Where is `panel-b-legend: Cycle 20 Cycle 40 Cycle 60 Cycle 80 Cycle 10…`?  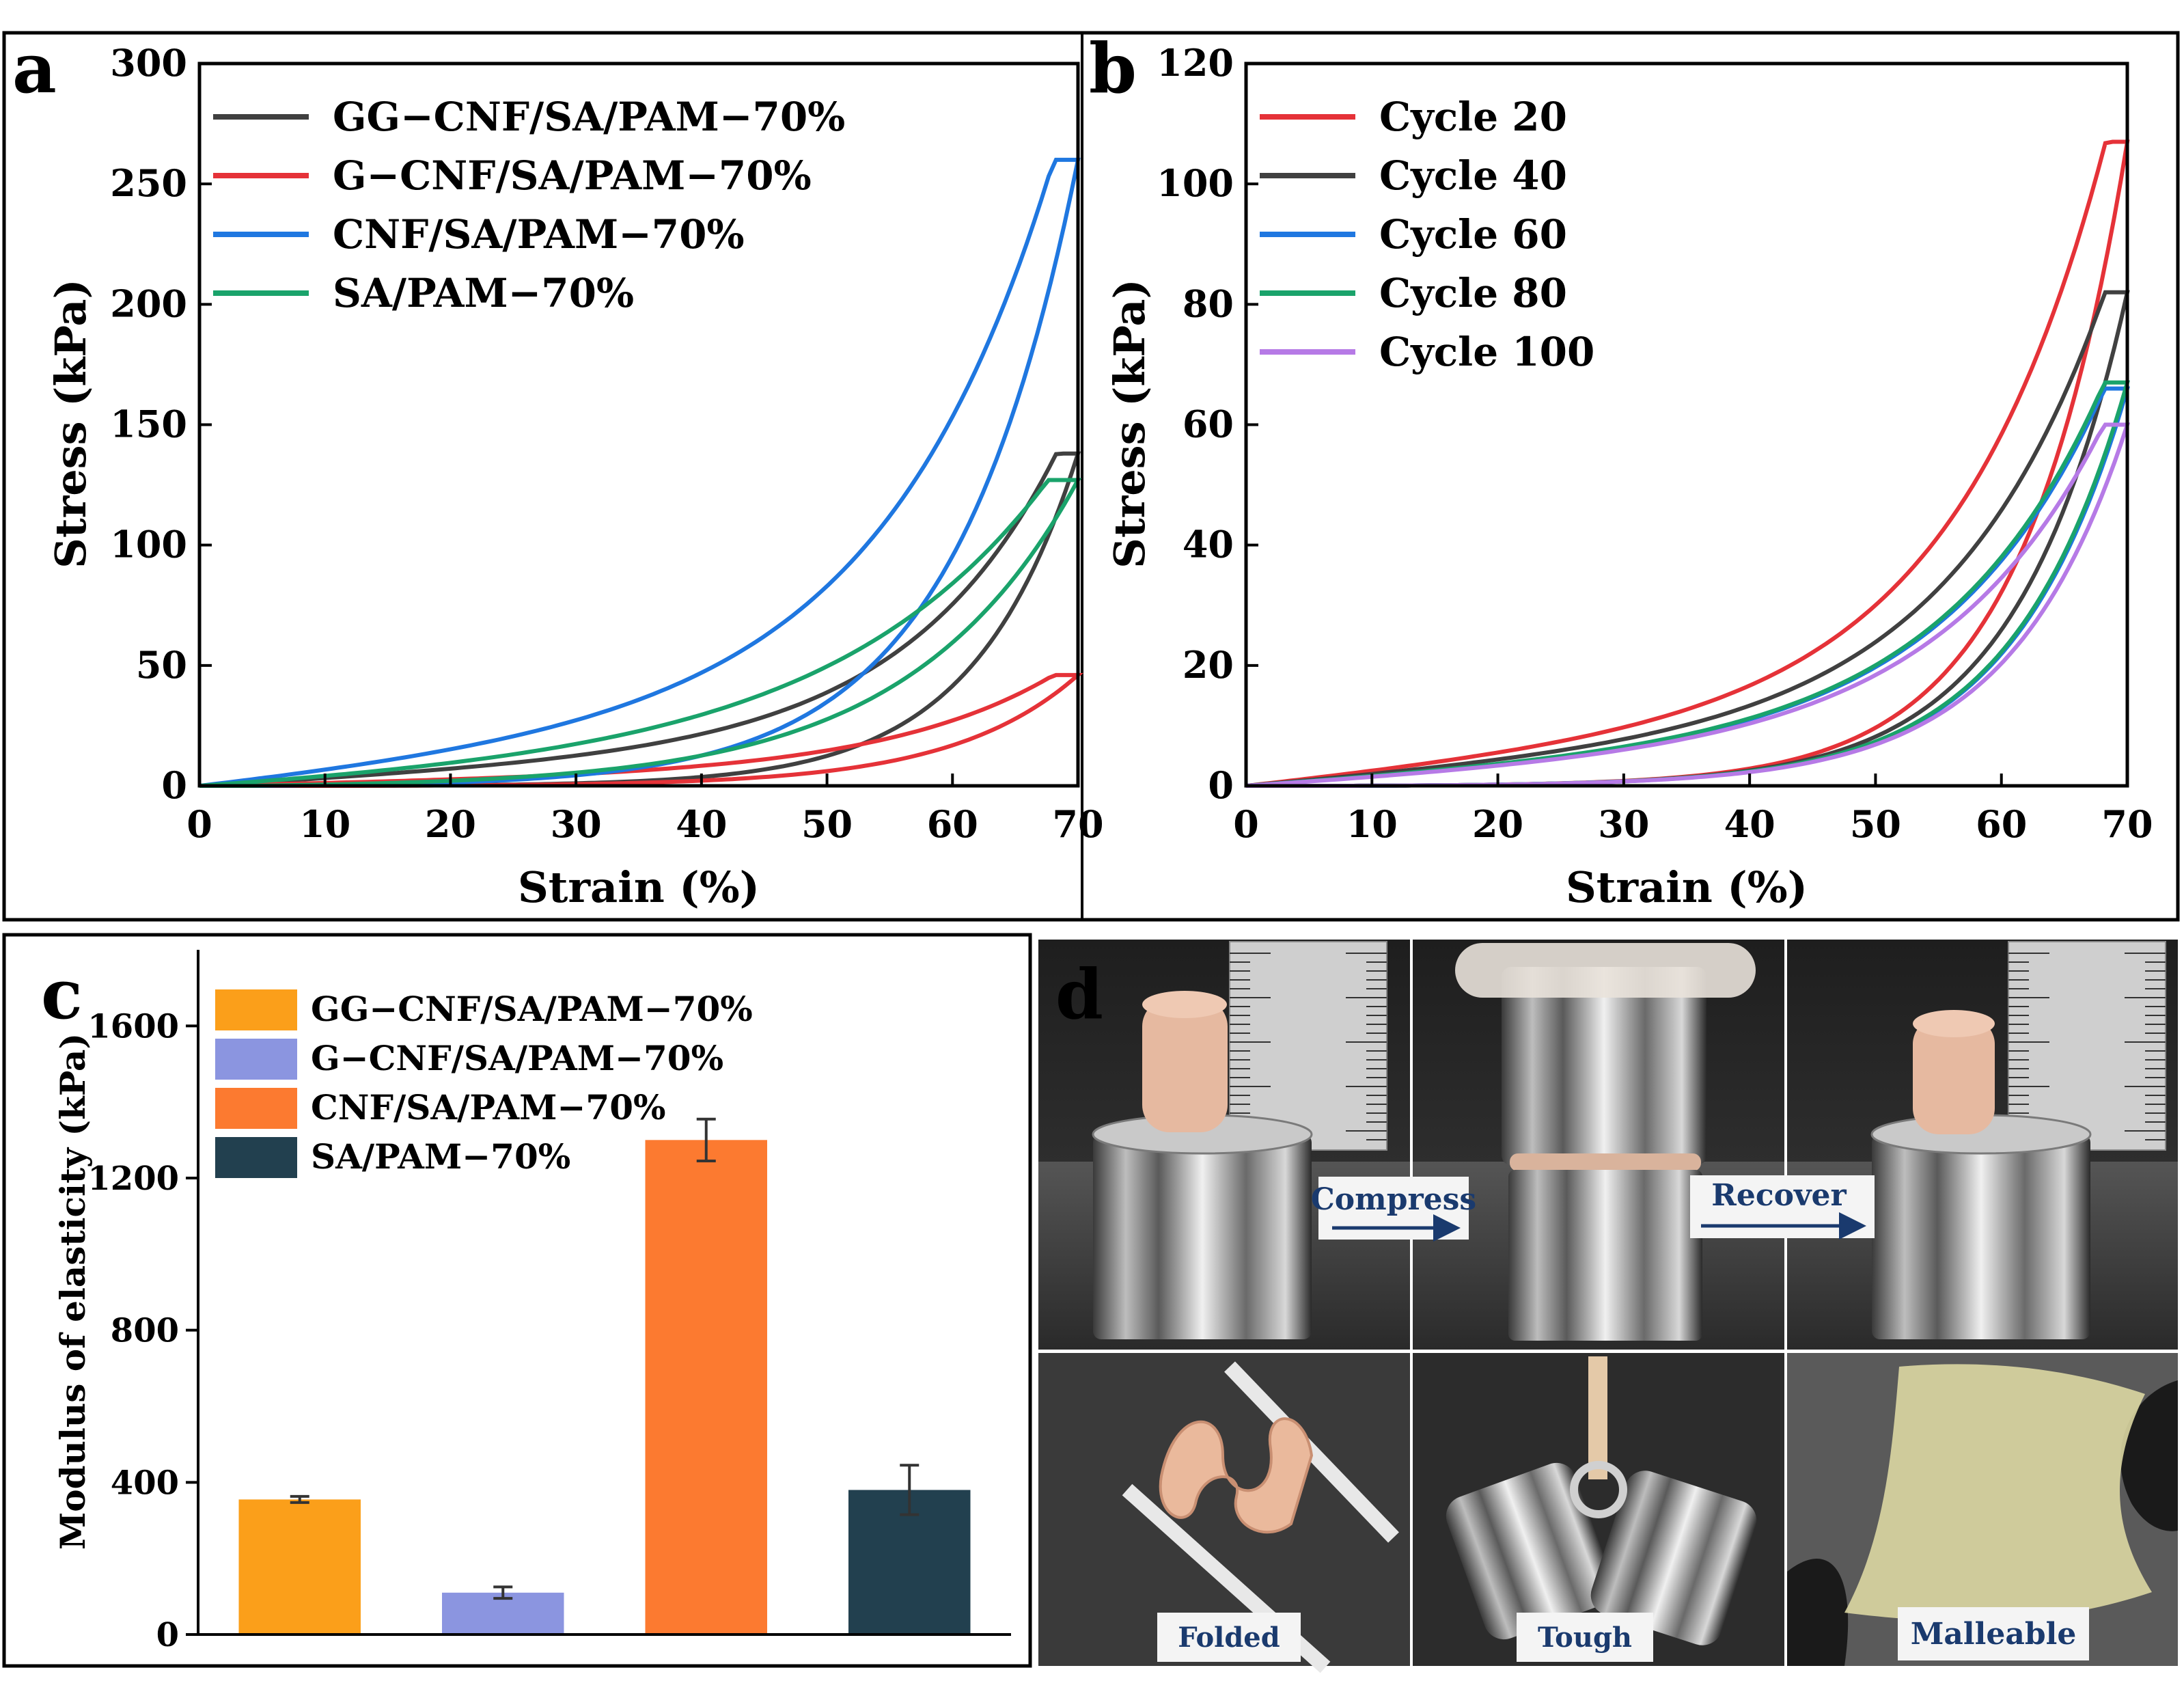
panel-b-legend: Cycle 20 Cycle 40 Cycle 60 Cycle 80 Cycle 10… is located at coordinates (1427, 234).